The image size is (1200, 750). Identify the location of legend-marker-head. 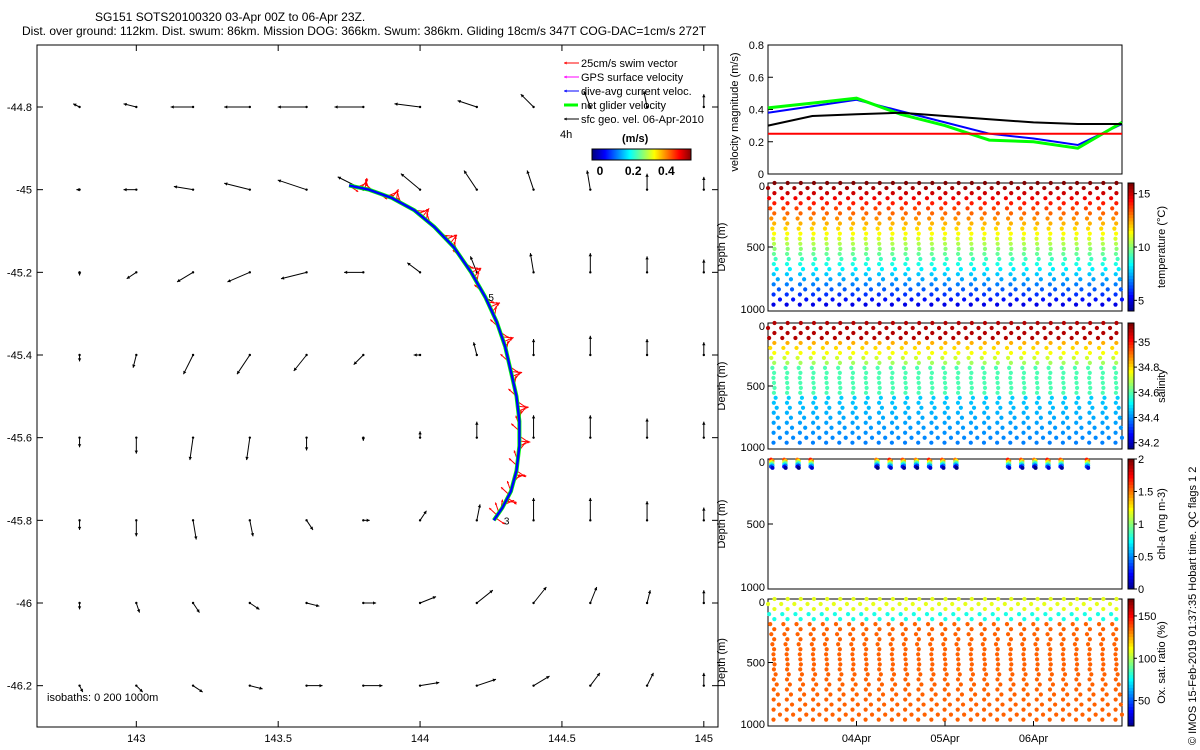
(565, 91).